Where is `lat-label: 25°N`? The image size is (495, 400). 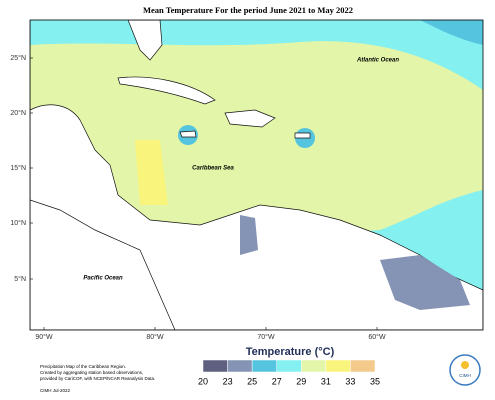
lat-label: 25°N is located at coordinates (18, 58).